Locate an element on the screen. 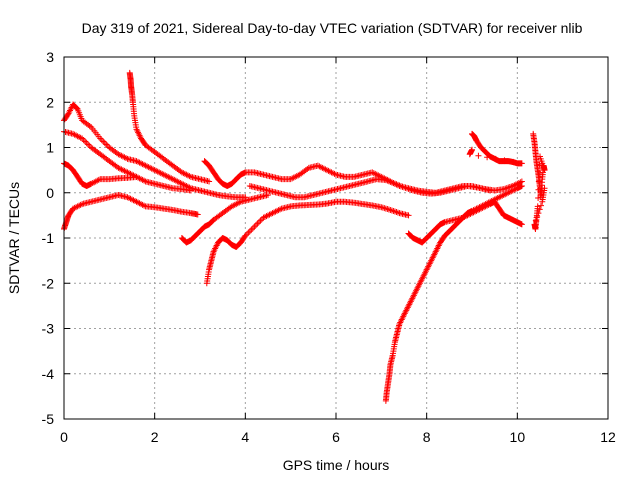 The height and width of the screenshot is (480, 640). y-tick-label: -5 is located at coordinates (48, 419).